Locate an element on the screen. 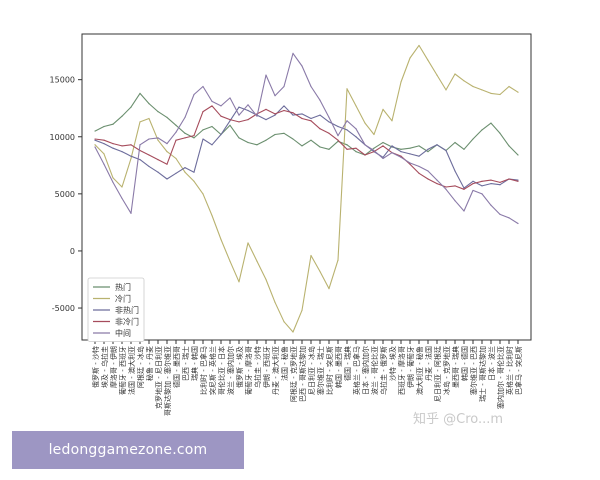 This screenshot has height=480, width=600. x-tick-label: 瑞士 - 哥斯达黎加 is located at coordinates (482, 374).